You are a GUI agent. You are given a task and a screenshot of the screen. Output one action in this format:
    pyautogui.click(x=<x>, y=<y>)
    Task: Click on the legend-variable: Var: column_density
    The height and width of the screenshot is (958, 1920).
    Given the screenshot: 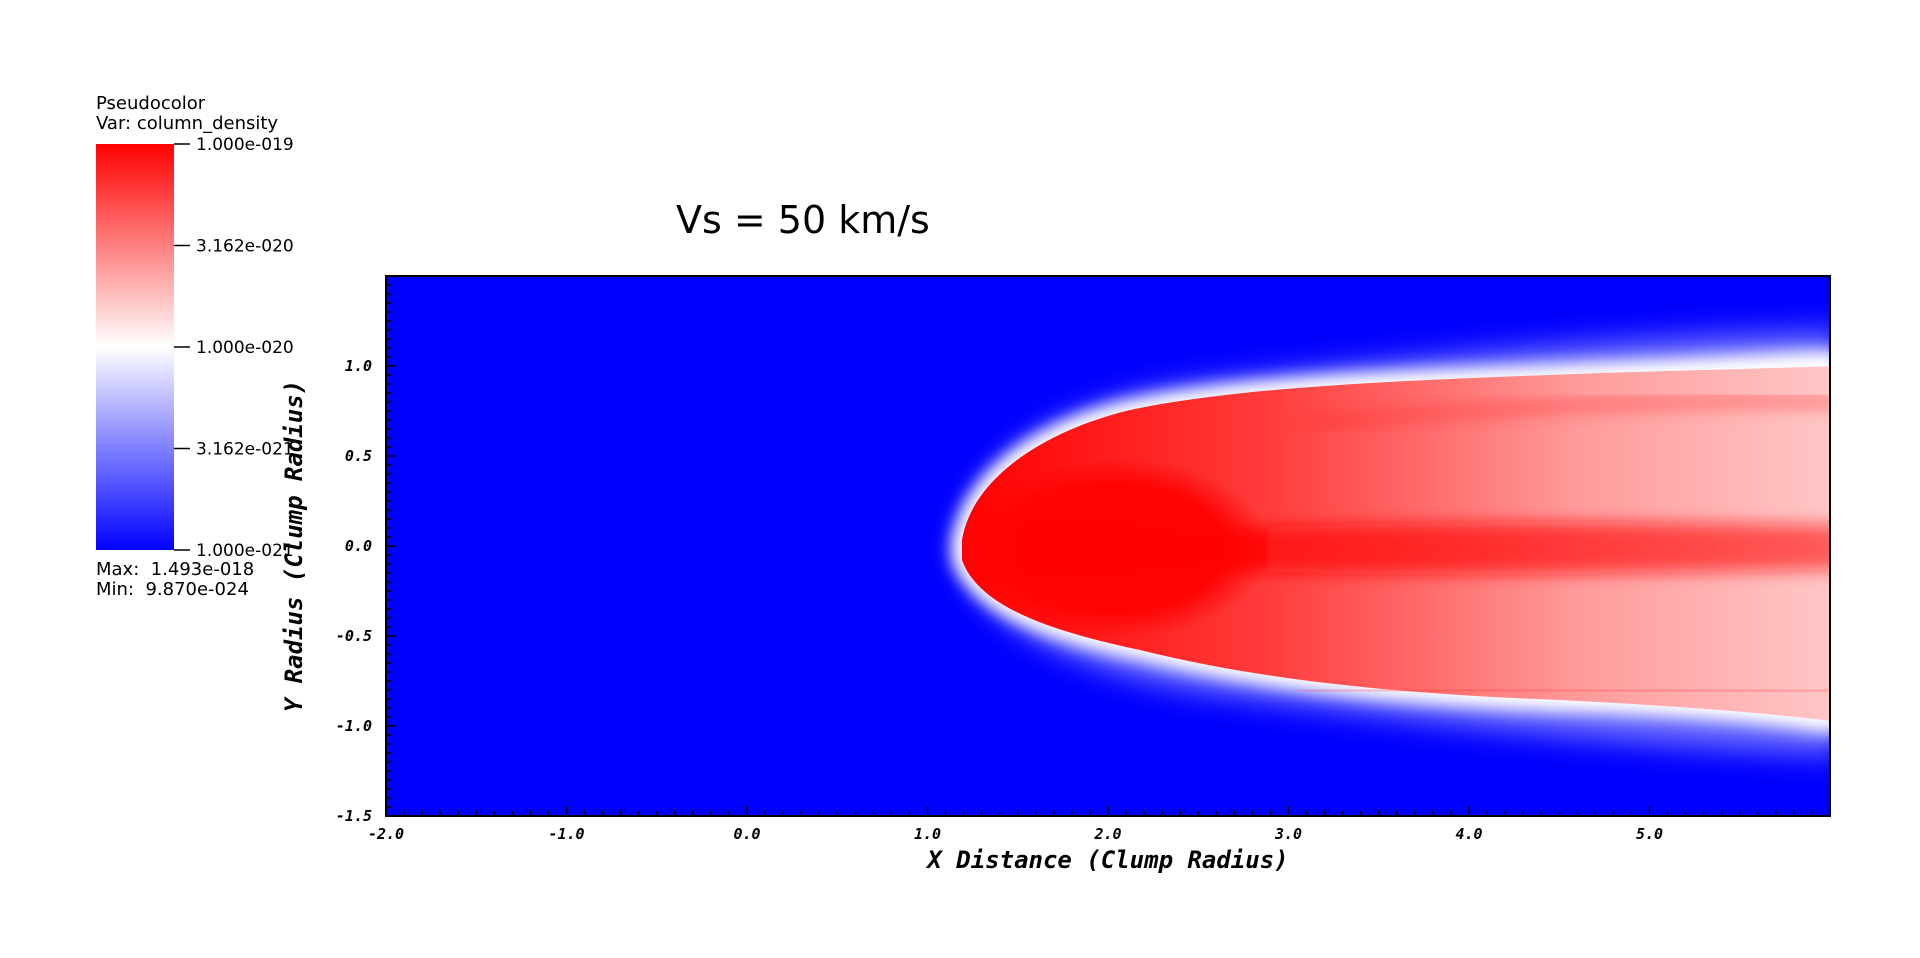 What is the action you would take?
    pyautogui.click(x=187, y=123)
    